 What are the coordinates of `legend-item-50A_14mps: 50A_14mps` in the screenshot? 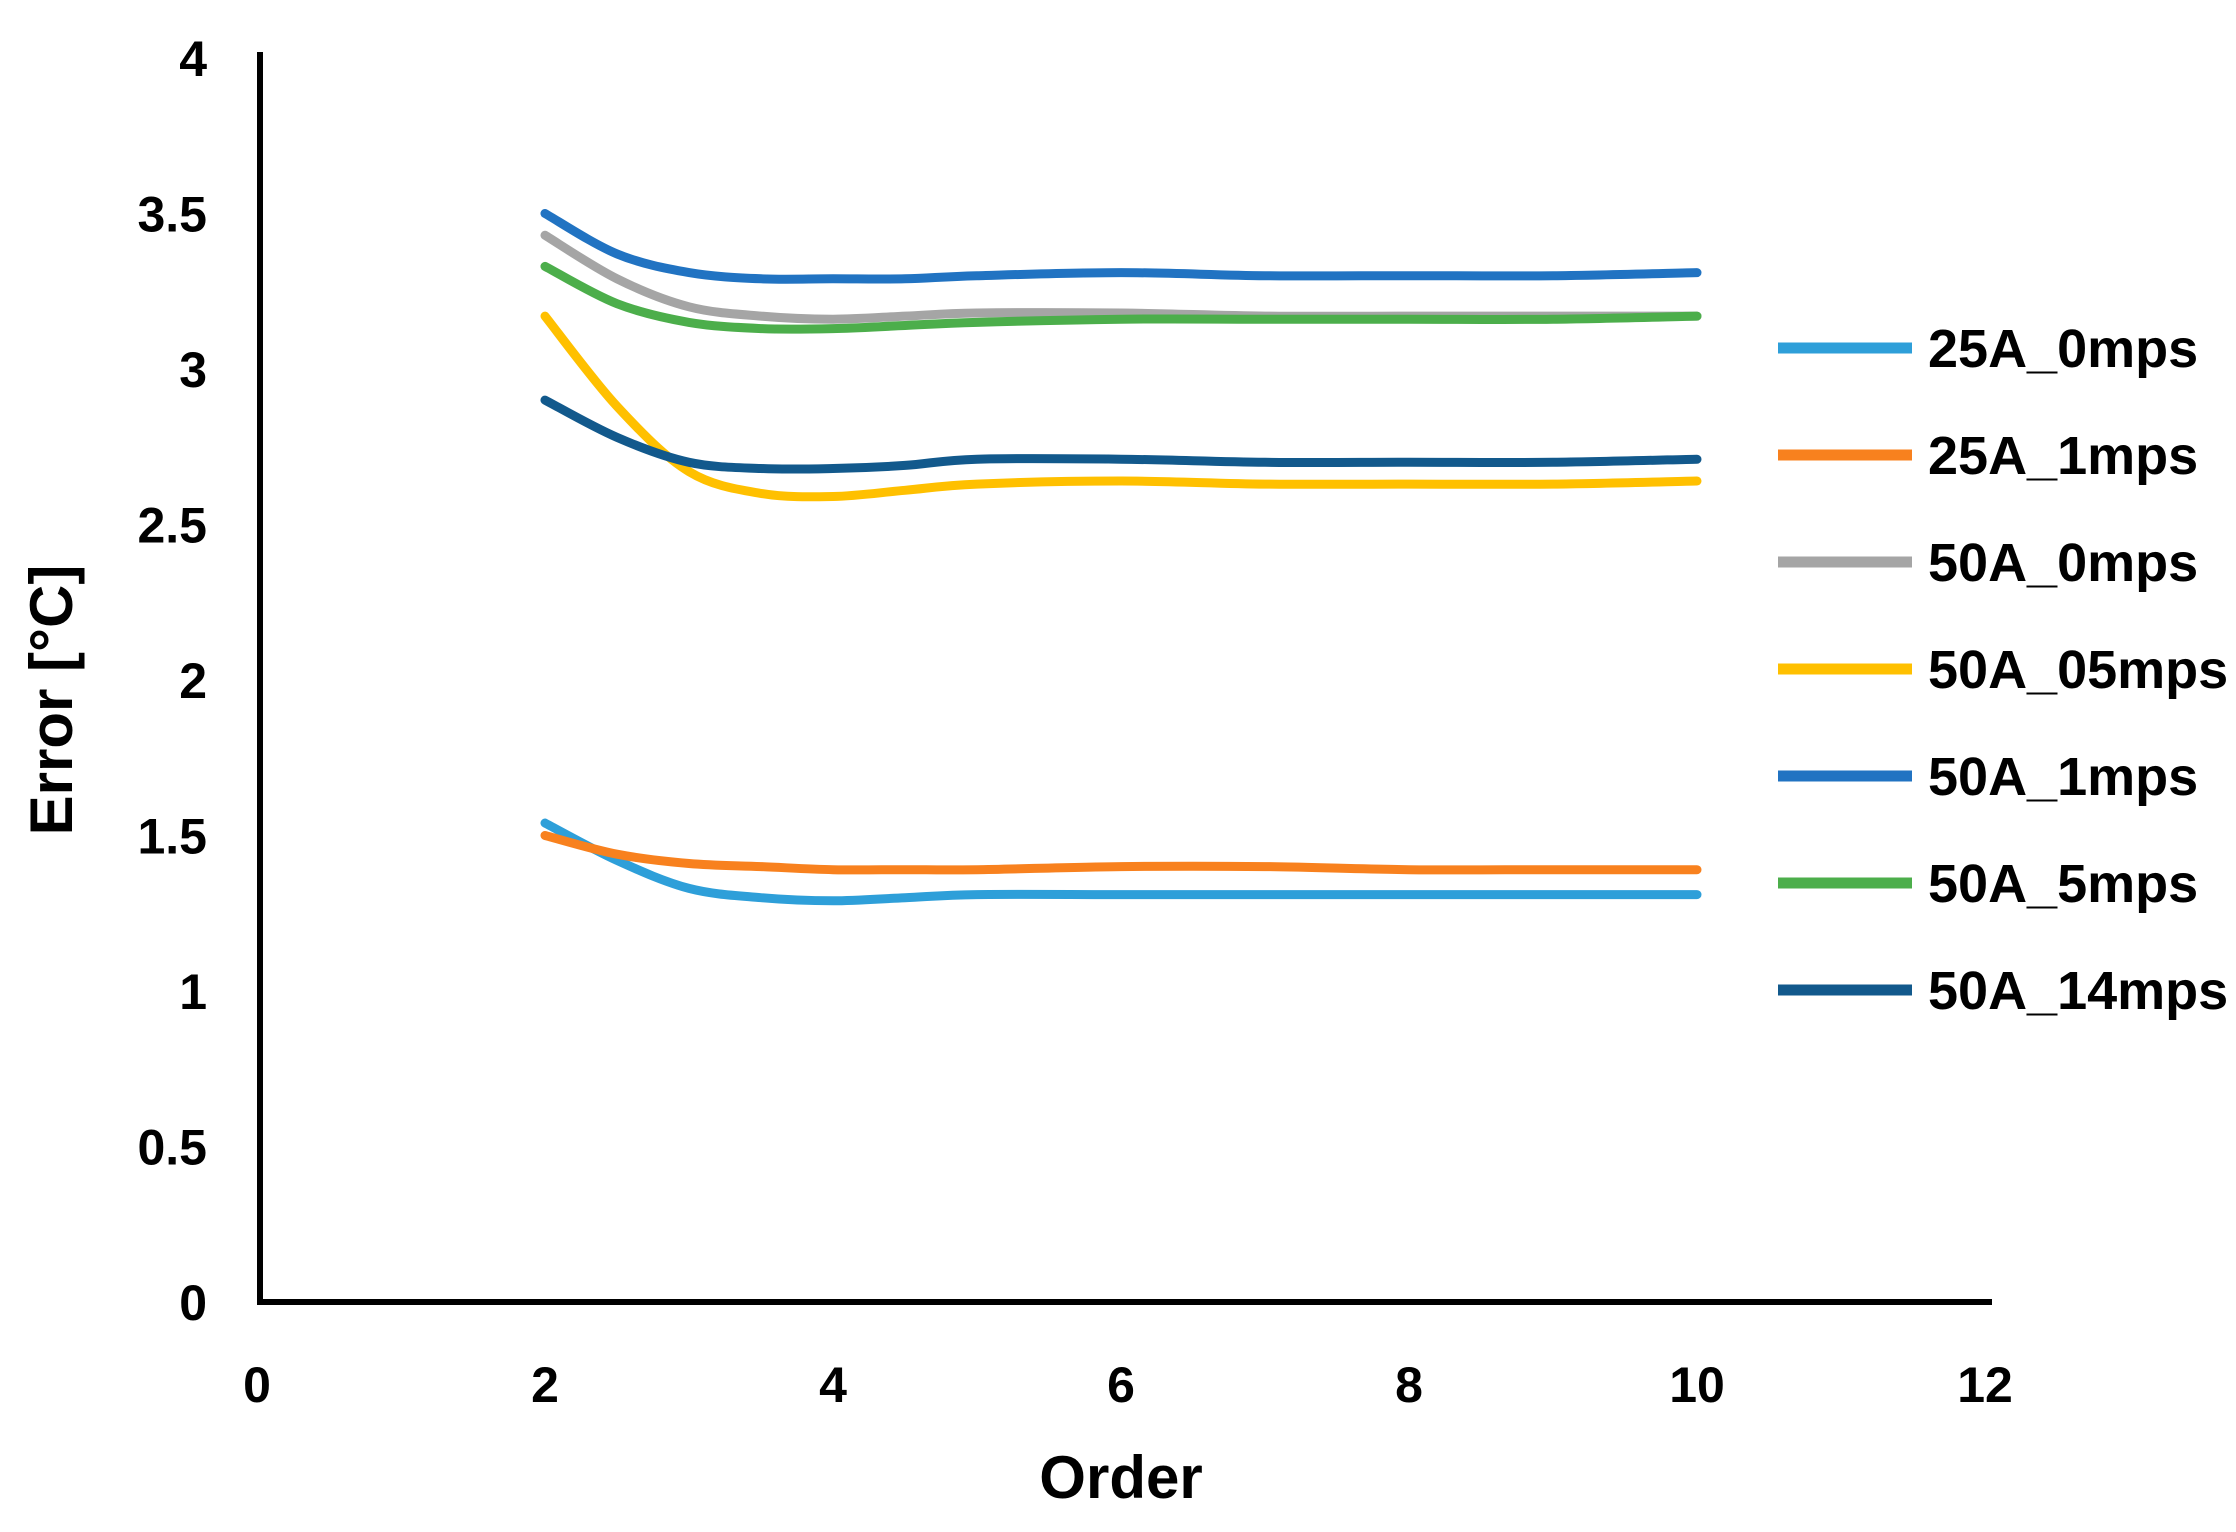 It's located at (2003, 991).